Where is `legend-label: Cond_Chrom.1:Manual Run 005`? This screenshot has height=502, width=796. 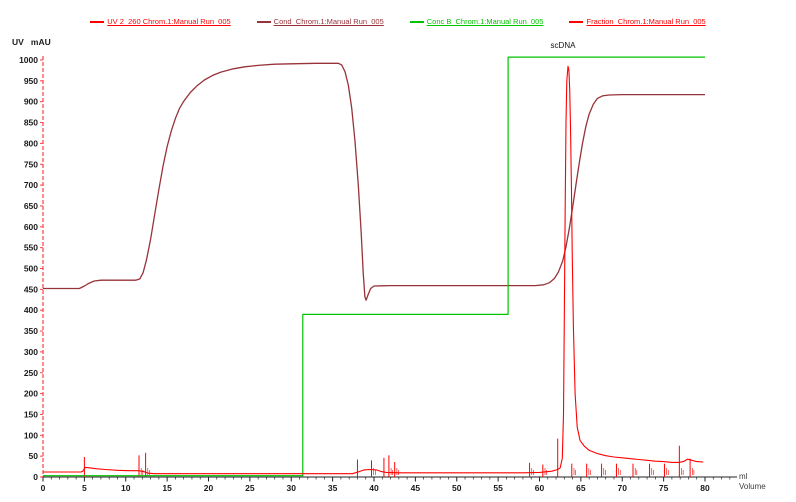 legend-label: Cond_Chrom.1:Manual Run 005 is located at coordinates (328, 21).